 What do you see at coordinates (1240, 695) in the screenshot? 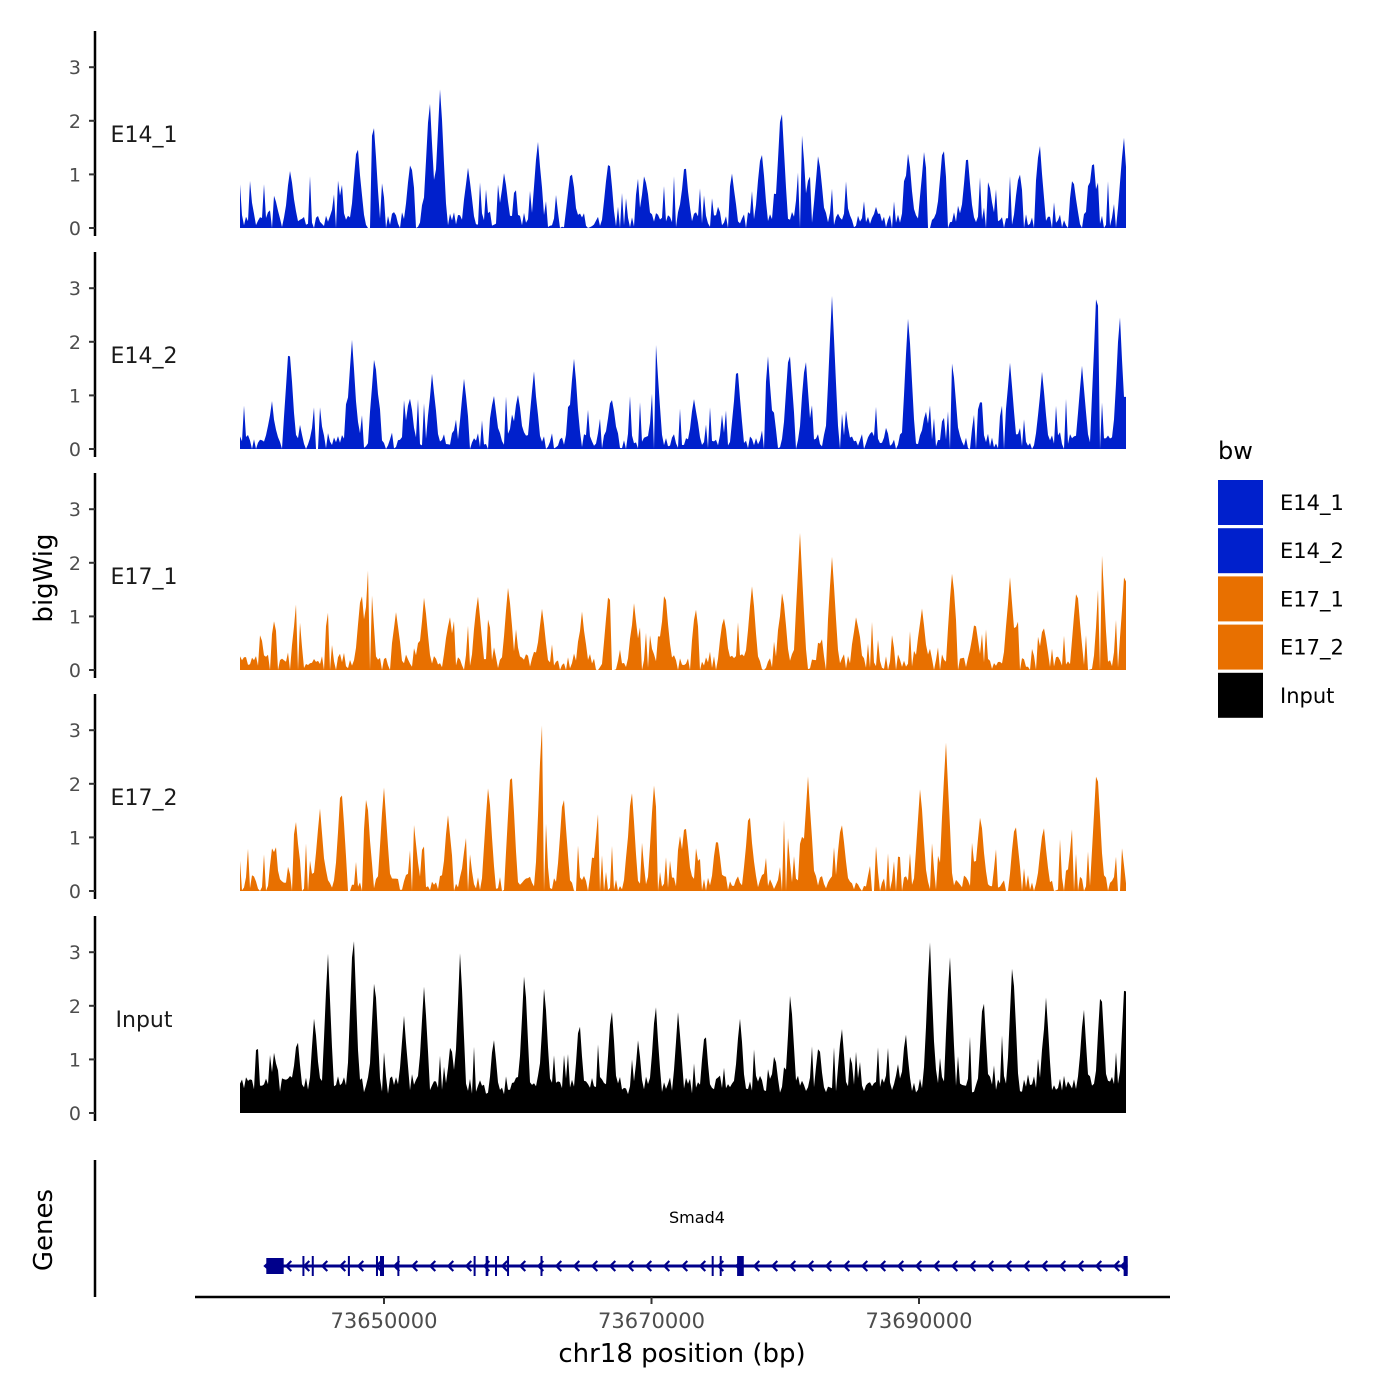
I see `legend-swatch-input` at bounding box center [1240, 695].